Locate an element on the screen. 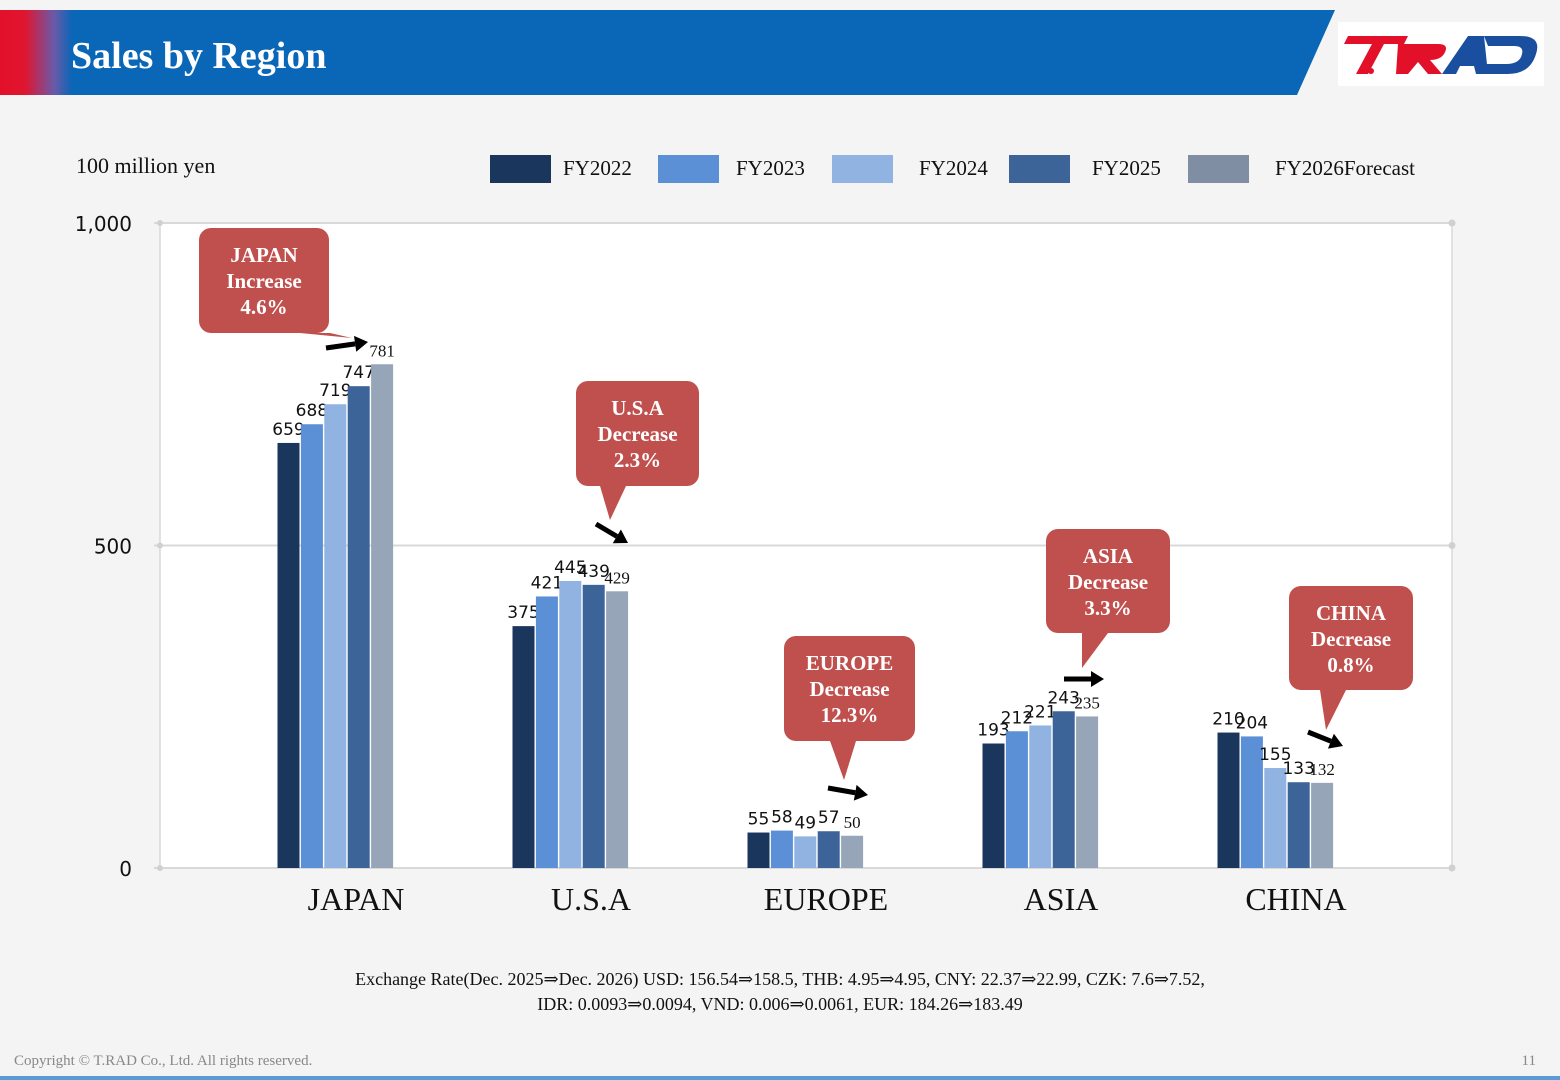 This screenshot has height=1080, width=1560. bar-asia-fy2022 is located at coordinates (993, 805).